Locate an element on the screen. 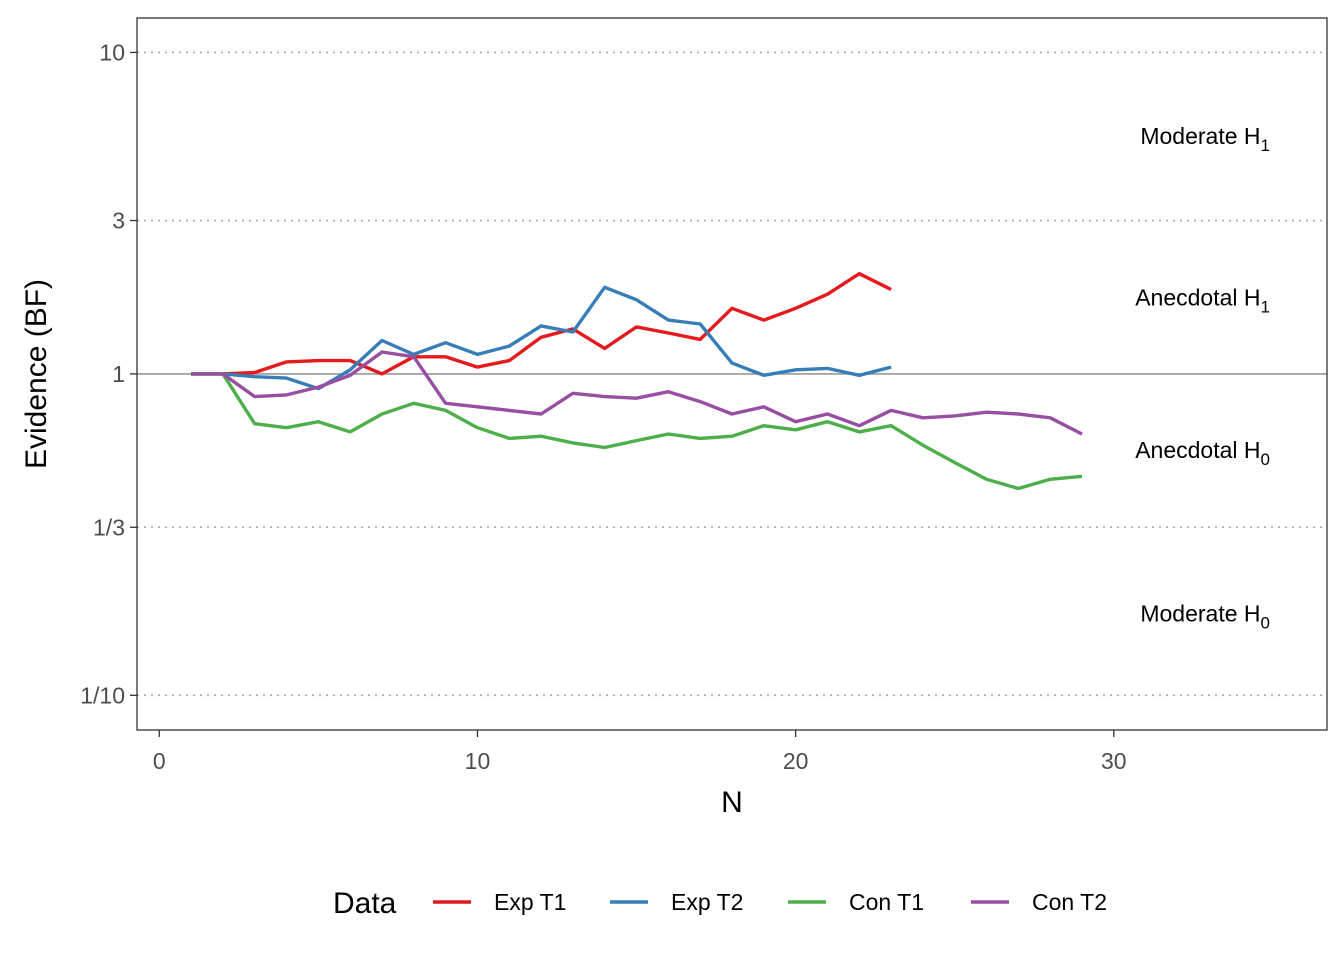  y-tick-label: 1/10 is located at coordinates (102, 695).